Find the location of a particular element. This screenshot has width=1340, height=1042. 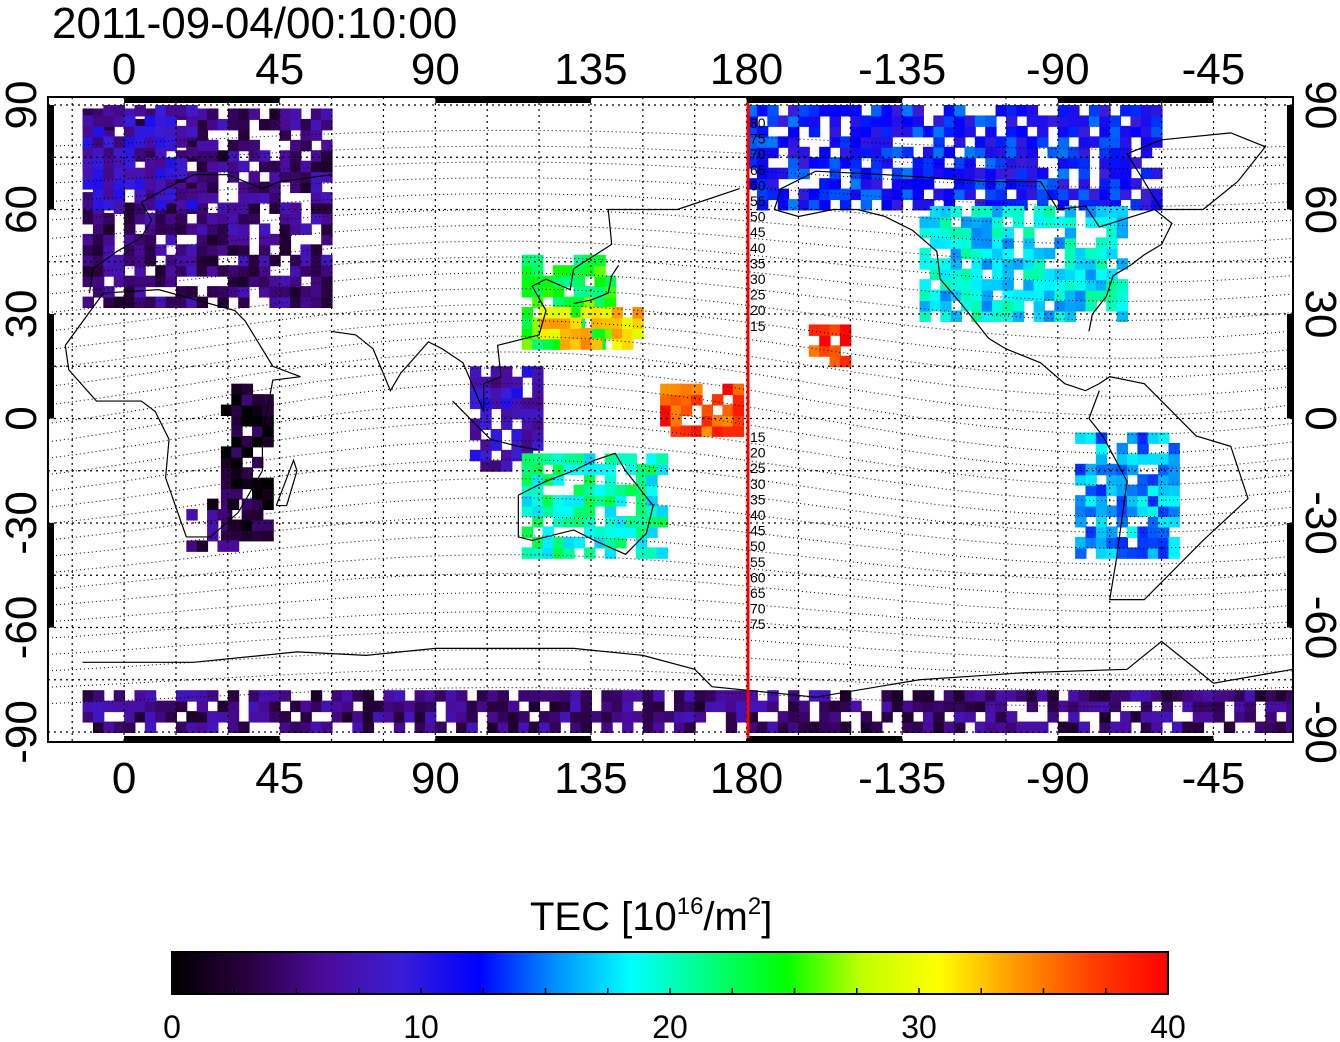

right-lat-tick-label: -60 is located at coordinates (1318, 628).